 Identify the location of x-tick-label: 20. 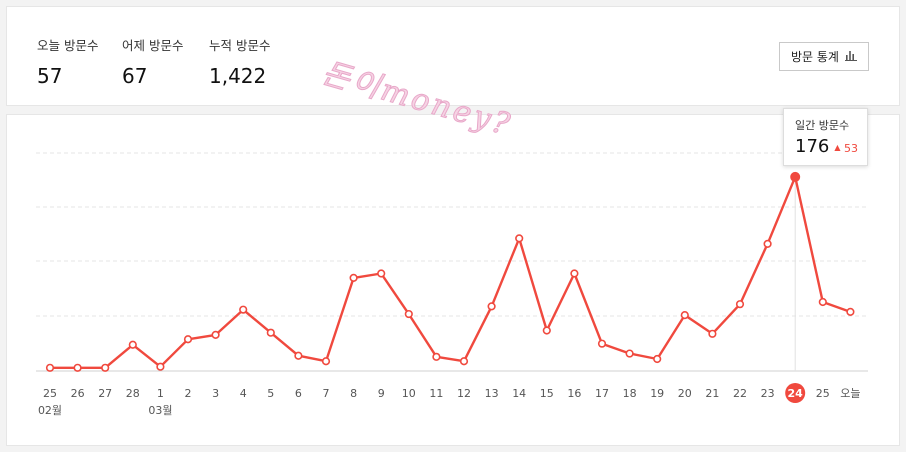
(685, 393).